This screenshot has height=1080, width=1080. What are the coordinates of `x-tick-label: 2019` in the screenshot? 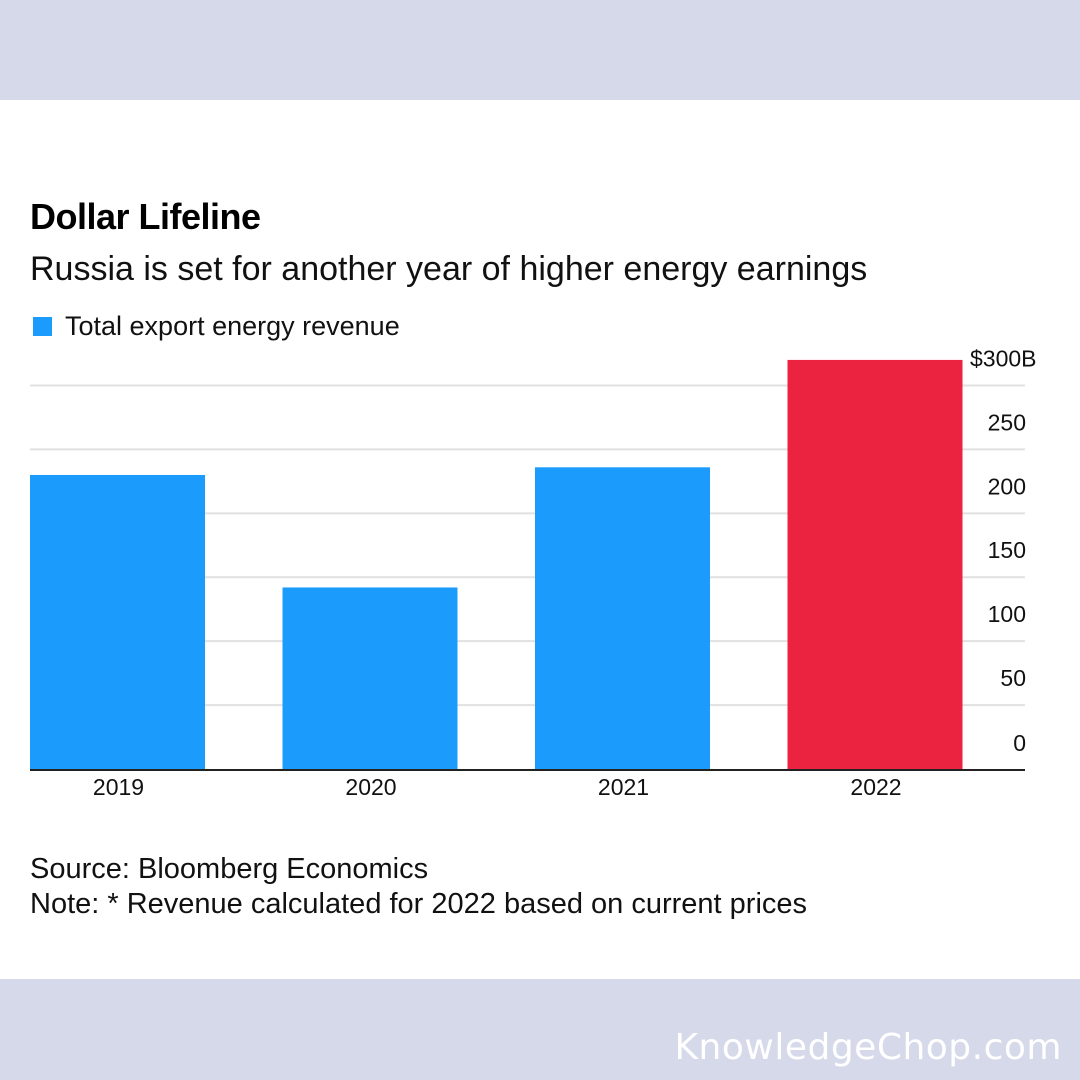 It's located at (118, 787).